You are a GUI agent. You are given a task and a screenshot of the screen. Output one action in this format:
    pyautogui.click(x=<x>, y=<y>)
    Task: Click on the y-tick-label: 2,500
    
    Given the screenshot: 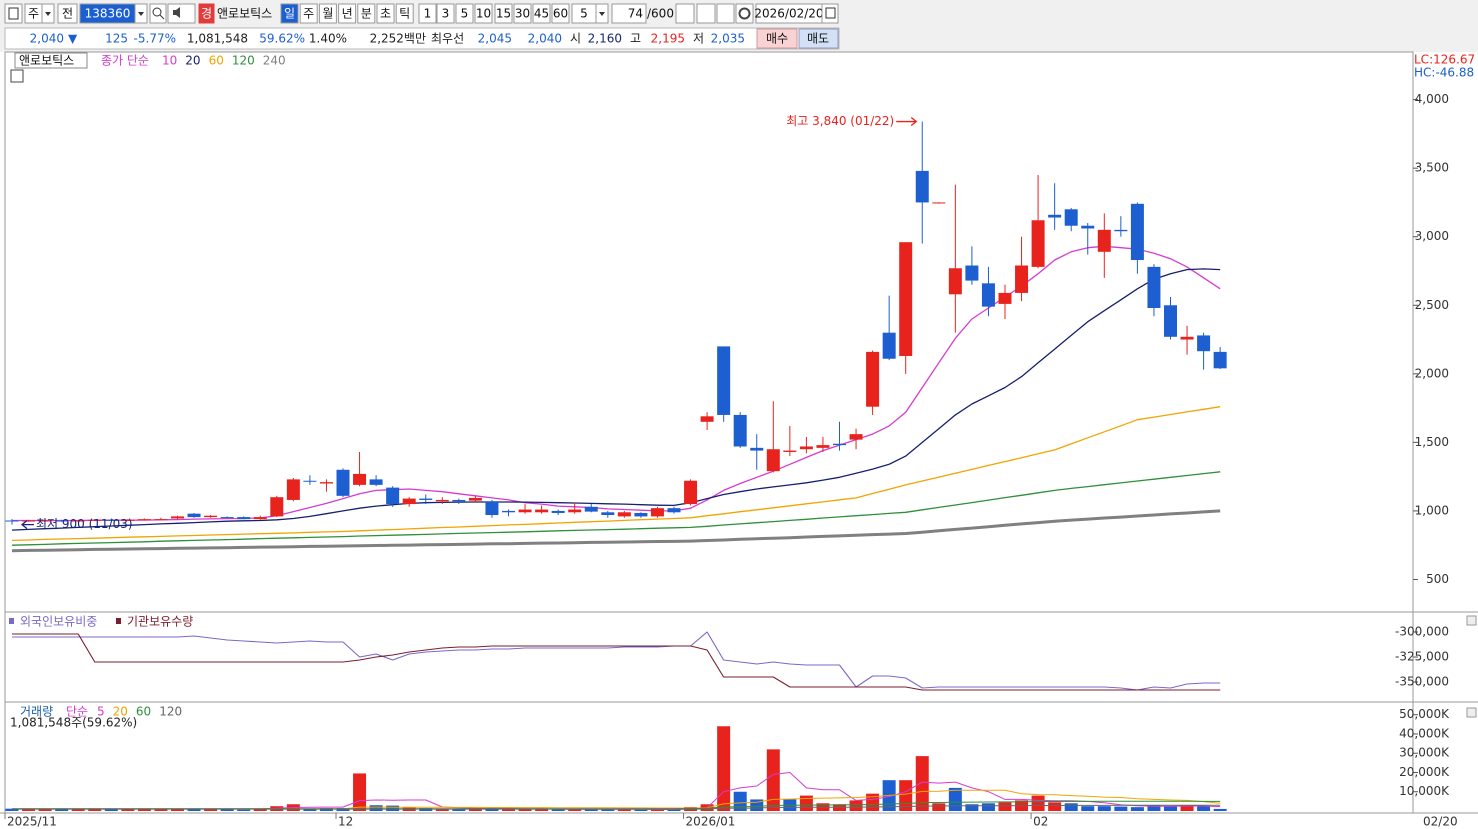 What is the action you would take?
    pyautogui.click(x=1432, y=305)
    